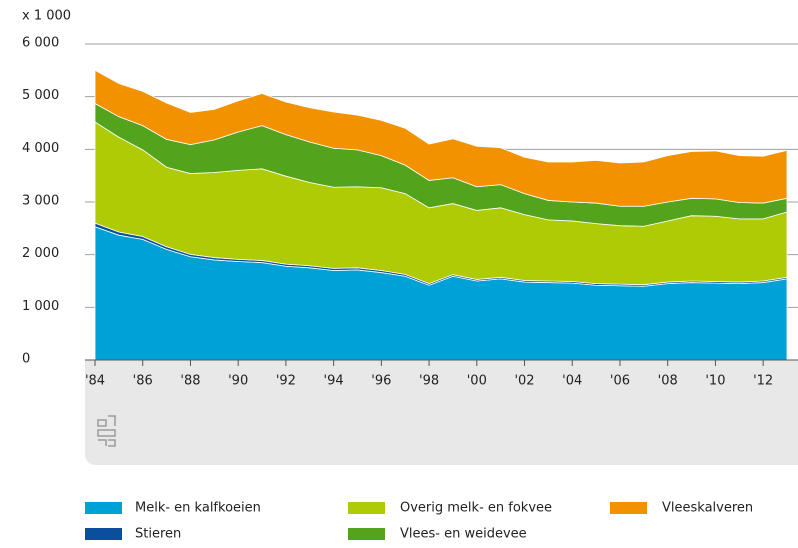 The width and height of the screenshot is (798, 548). What do you see at coordinates (46, 16) in the screenshot?
I see `y-axis-label: x 1 000` at bounding box center [46, 16].